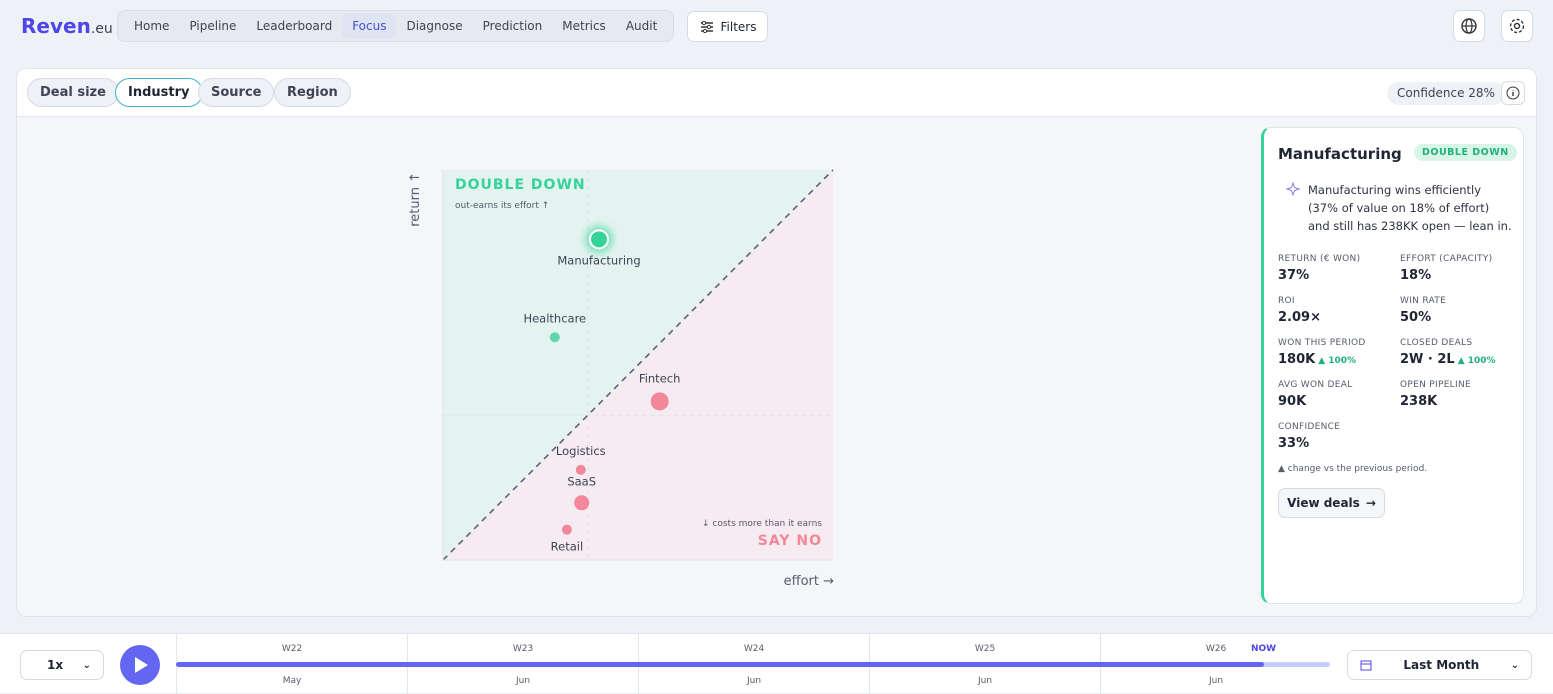 This screenshot has width=1553, height=694. What do you see at coordinates (809, 581) in the screenshot?
I see `x-axis-label: effort →` at bounding box center [809, 581].